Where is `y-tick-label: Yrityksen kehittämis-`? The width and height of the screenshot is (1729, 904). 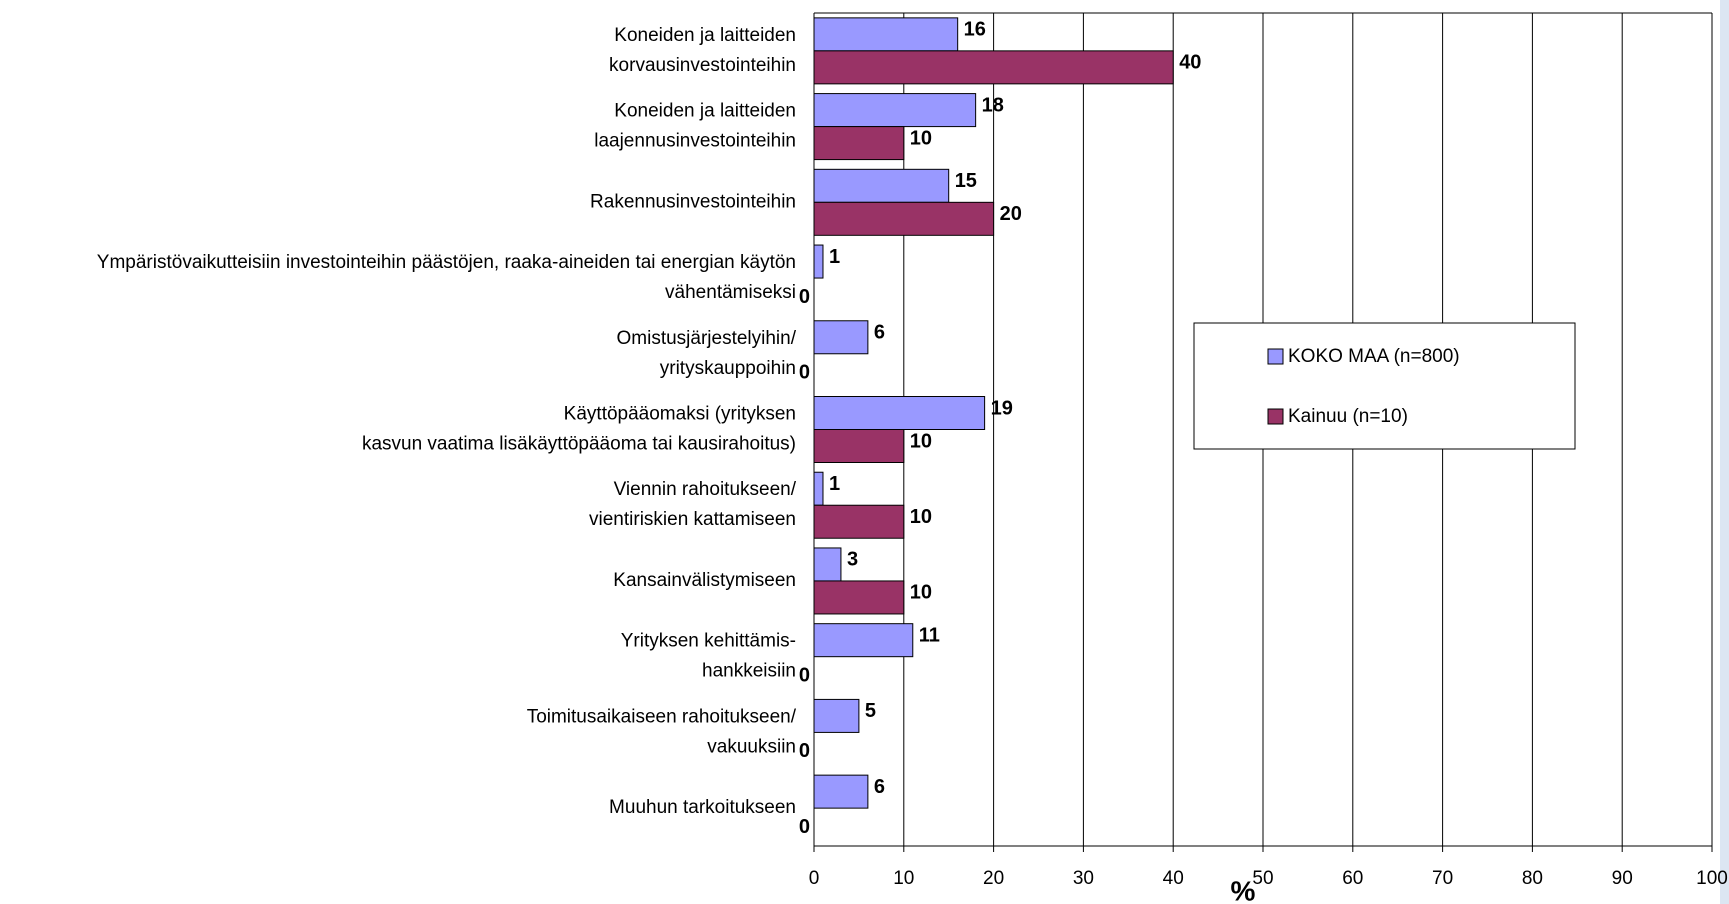
y-tick-label: Yrityksen kehittämis- is located at coordinates (708, 641).